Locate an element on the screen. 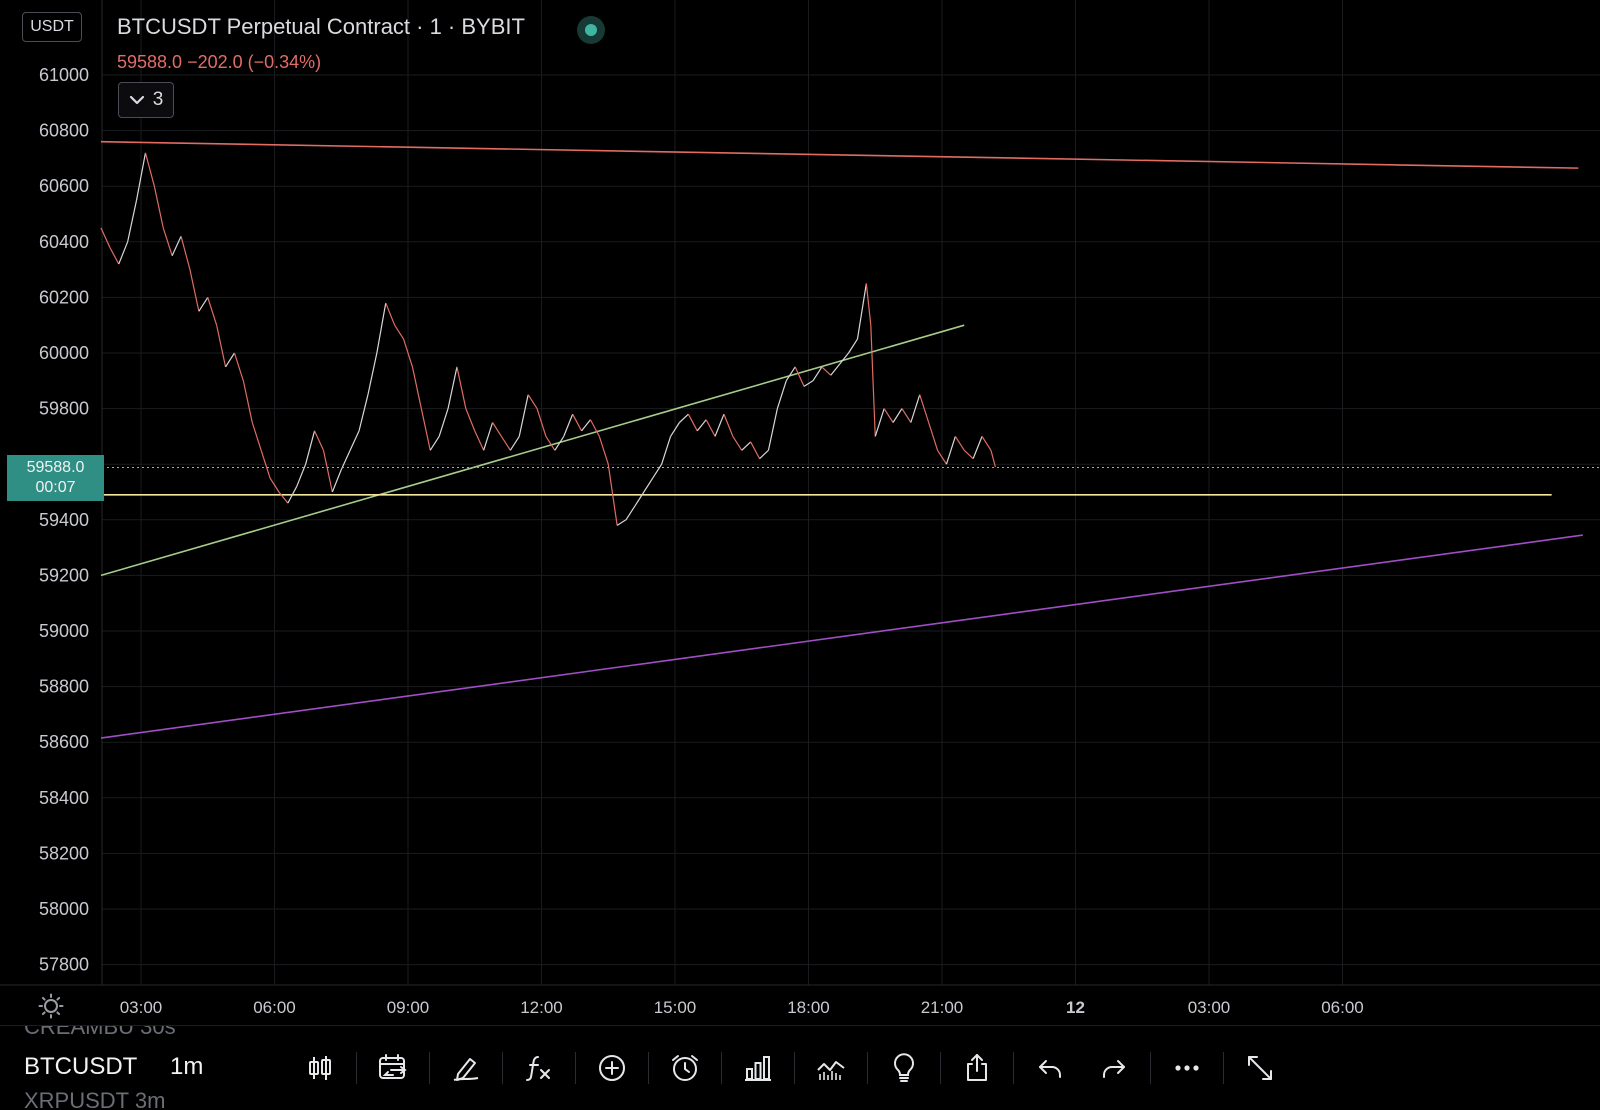 This screenshot has width=1600, height=1110. share-icon is located at coordinates (977, 1067).